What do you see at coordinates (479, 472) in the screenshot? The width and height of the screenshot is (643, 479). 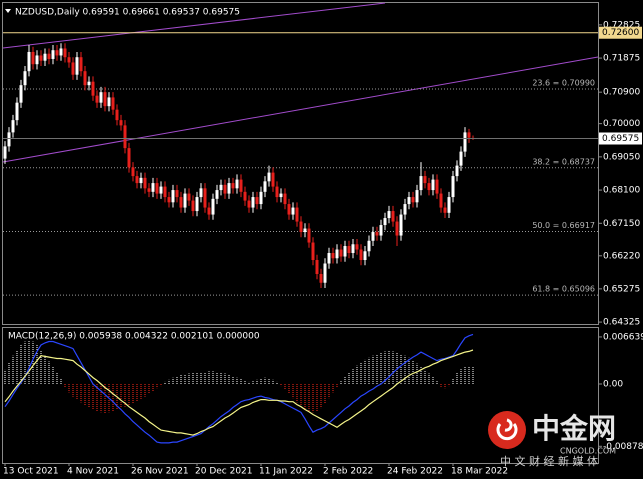 I see `x-tick-label: 18 Mar 2022` at bounding box center [479, 472].